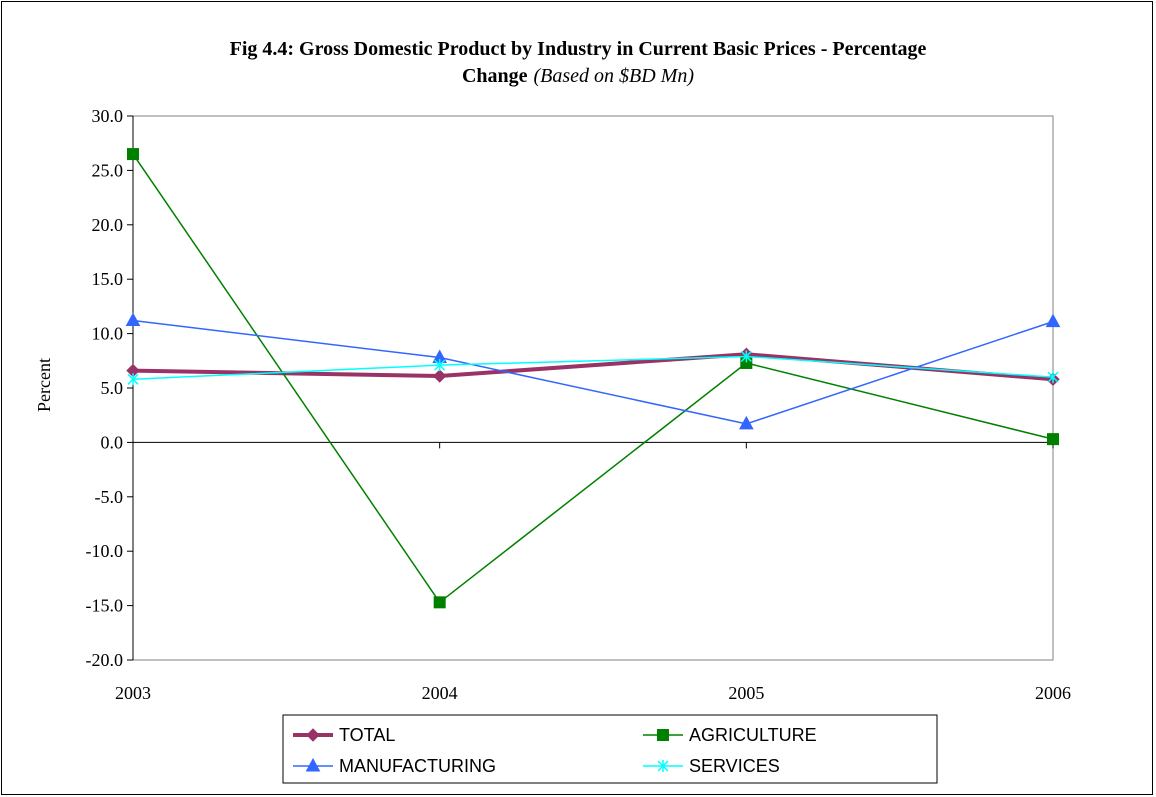 Image resolution: width=1156 pixels, height=797 pixels. Describe the element at coordinates (663, 766) in the screenshot. I see `legend-marker-services` at that location.